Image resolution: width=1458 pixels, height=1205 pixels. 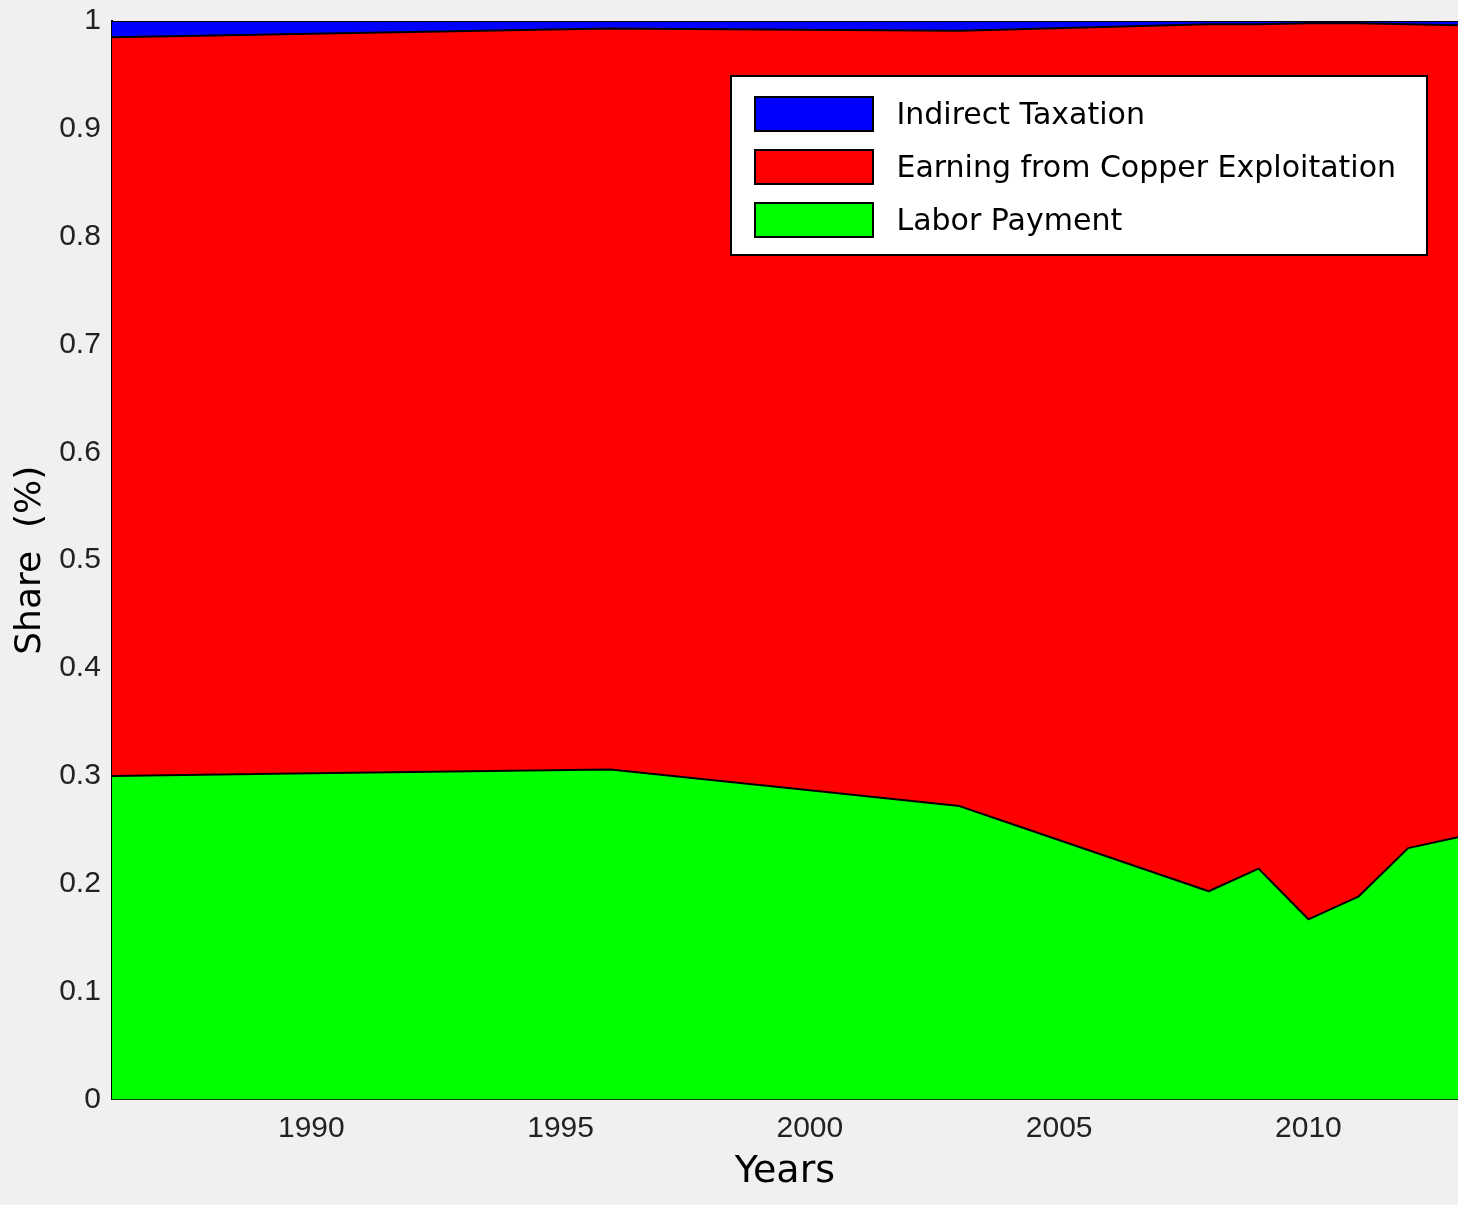 I want to click on x-tick-label: 2000, so click(x=810, y=1126).